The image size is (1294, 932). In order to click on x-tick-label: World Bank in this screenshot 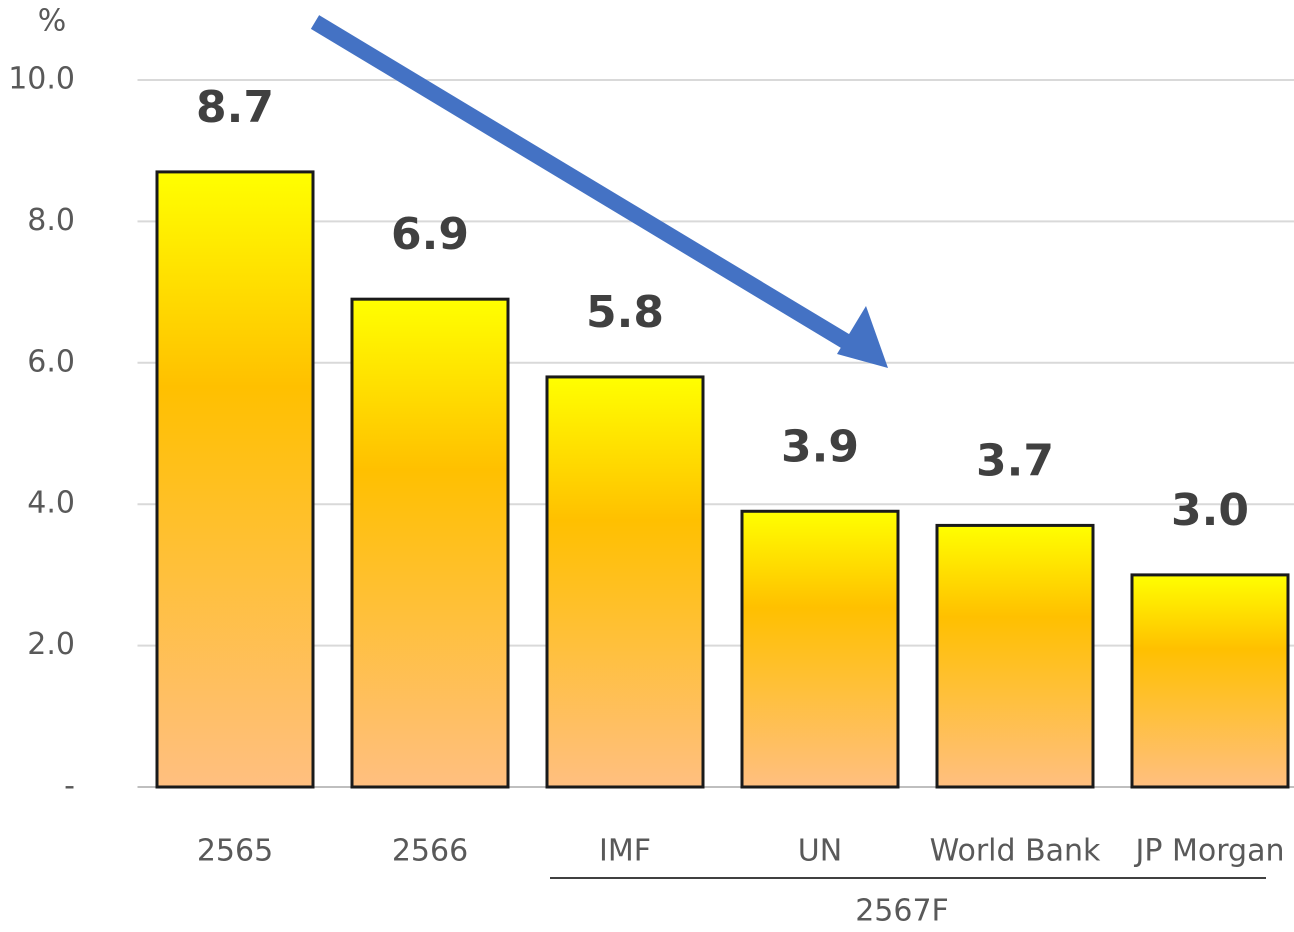, I will do `click(1015, 851)`.